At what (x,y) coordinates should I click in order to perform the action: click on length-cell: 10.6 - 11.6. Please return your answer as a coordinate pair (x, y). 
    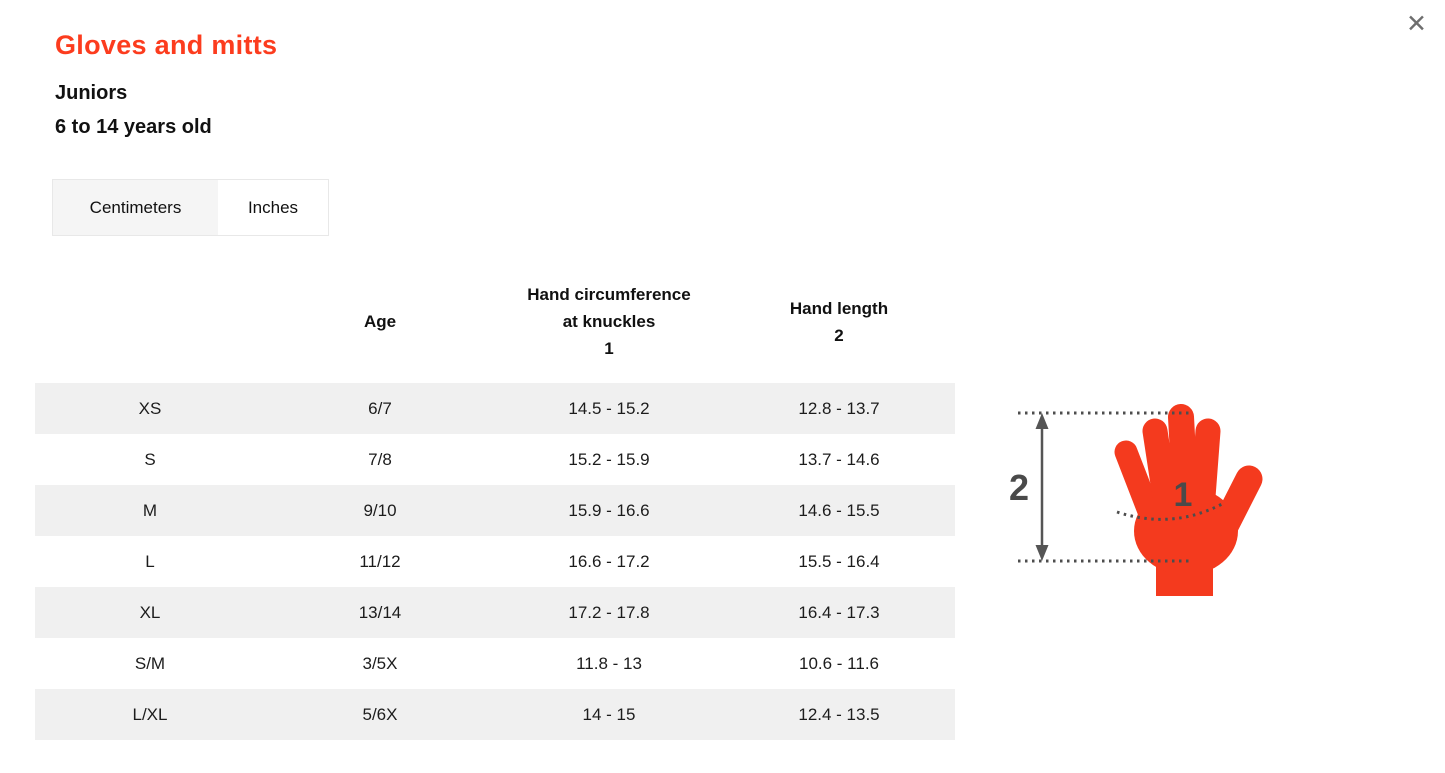
    Looking at the image, I should click on (839, 663).